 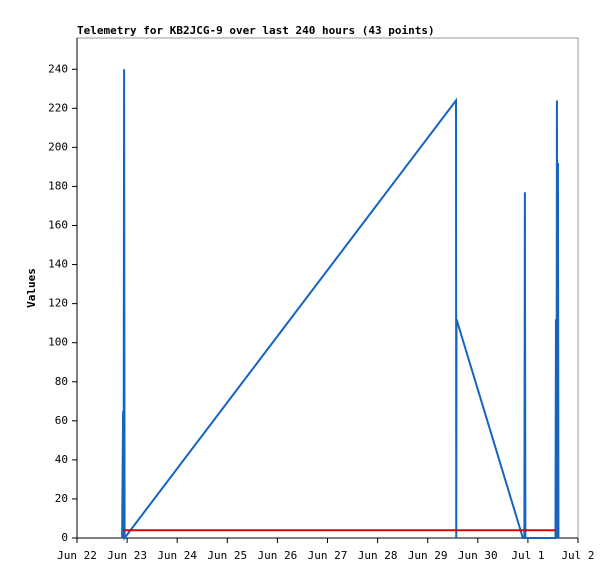 I want to click on x-tick-label: Jul 2, so click(x=577, y=555).